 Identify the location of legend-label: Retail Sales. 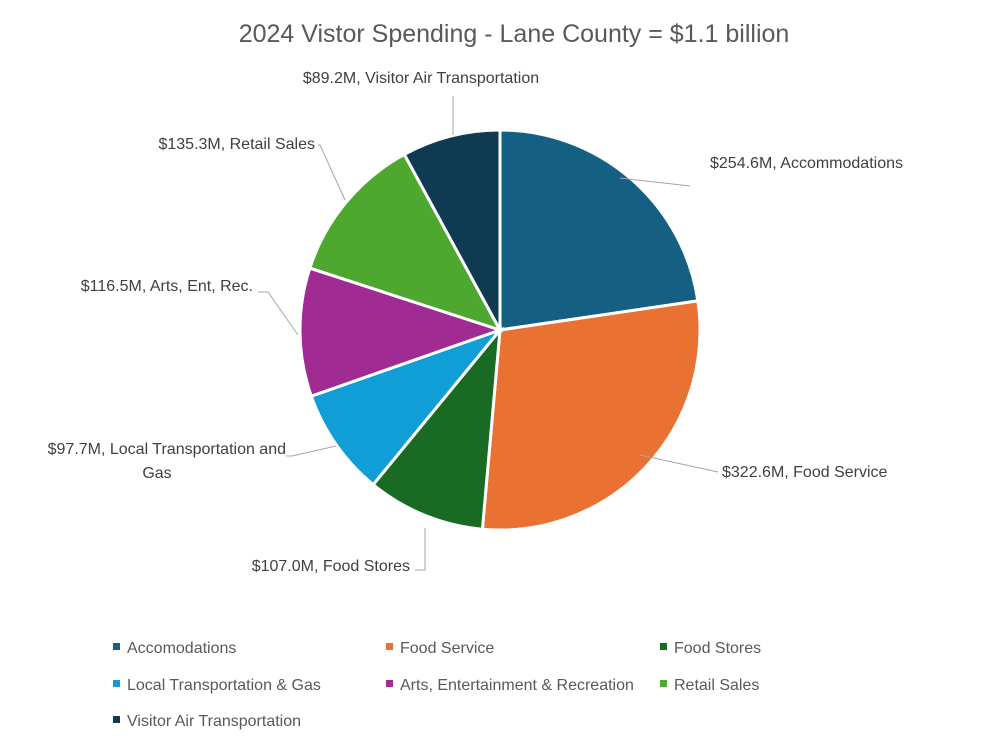
(716, 685).